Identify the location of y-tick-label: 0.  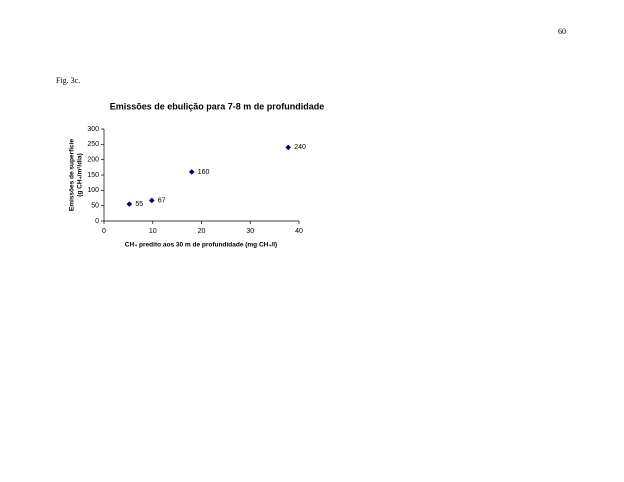
(97, 221).